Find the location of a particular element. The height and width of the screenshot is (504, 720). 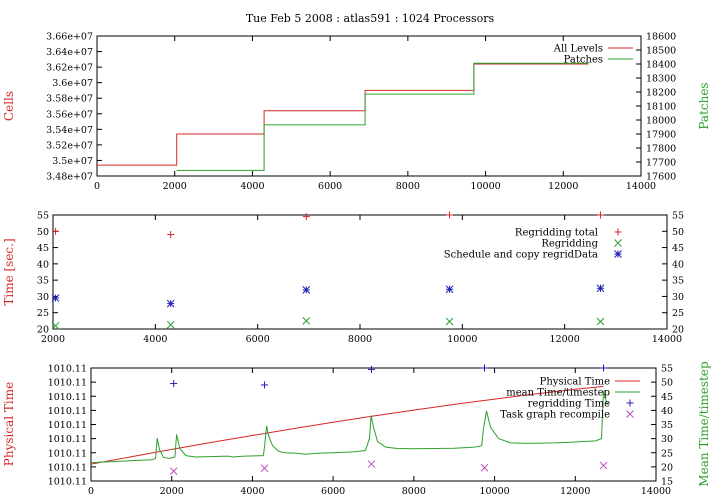

y2-tick-label: 50 is located at coordinates (667, 383).